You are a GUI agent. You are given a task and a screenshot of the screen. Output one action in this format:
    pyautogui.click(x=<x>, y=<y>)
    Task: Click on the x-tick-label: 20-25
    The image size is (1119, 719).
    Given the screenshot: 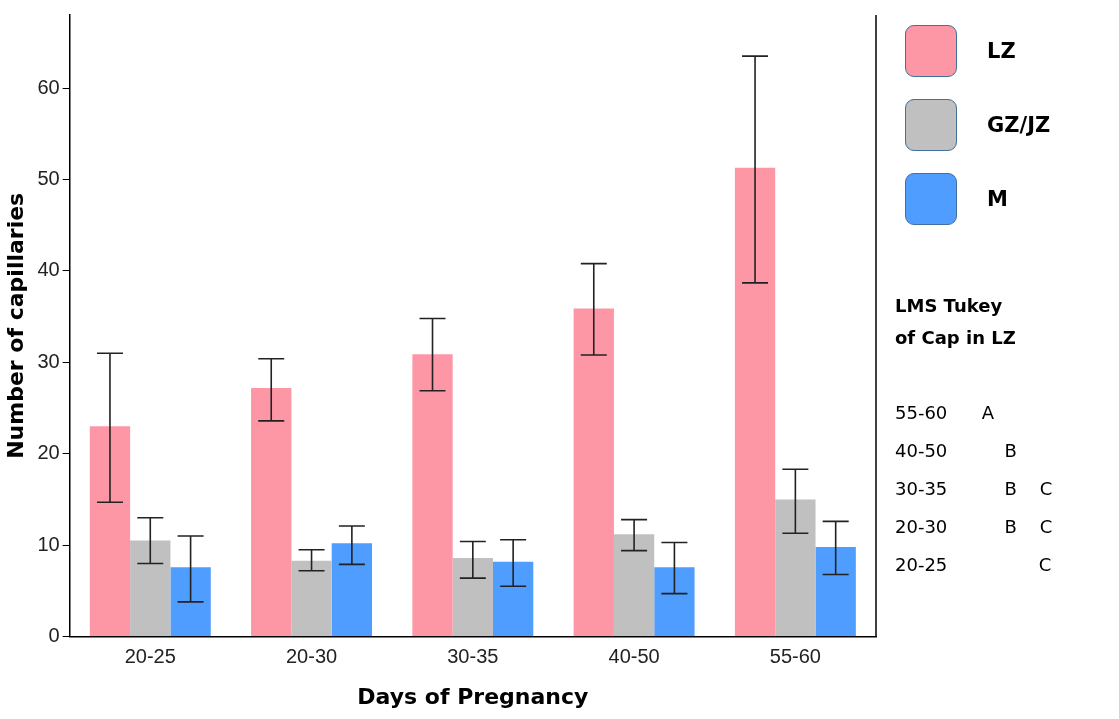 What is the action you would take?
    pyautogui.click(x=150, y=656)
    